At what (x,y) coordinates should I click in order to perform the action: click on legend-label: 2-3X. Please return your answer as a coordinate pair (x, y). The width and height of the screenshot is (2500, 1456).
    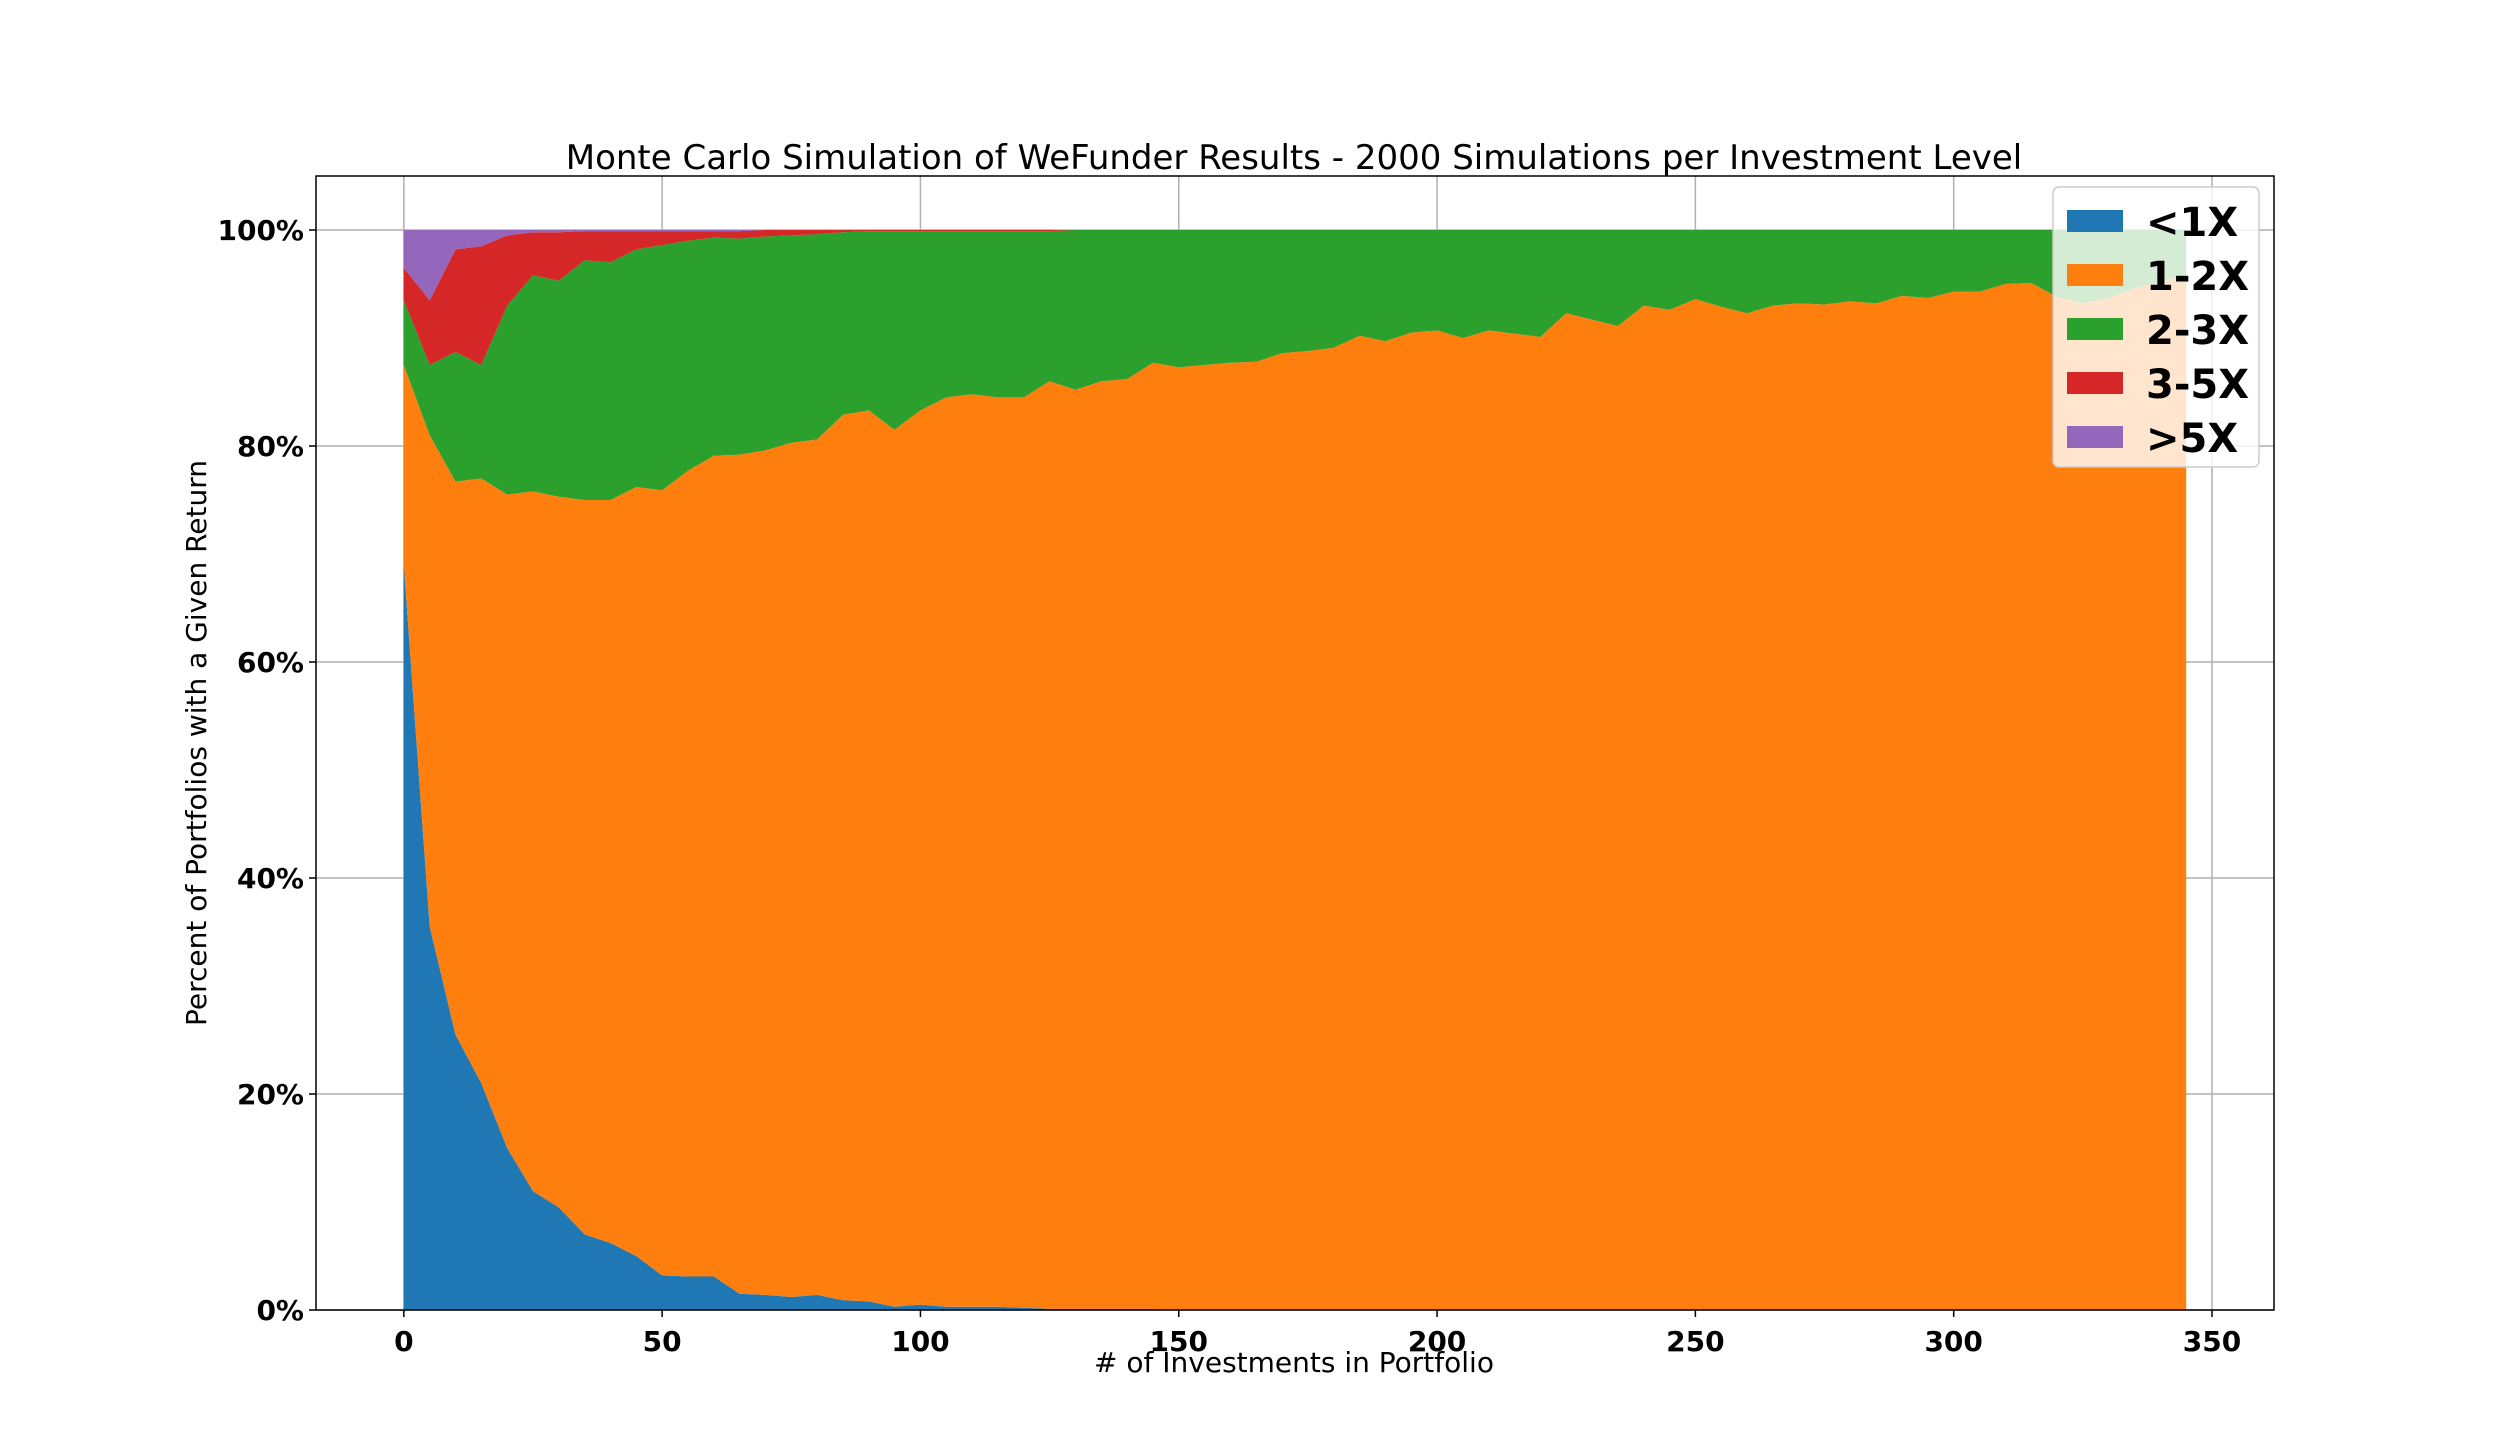
    Looking at the image, I should click on (2197, 331).